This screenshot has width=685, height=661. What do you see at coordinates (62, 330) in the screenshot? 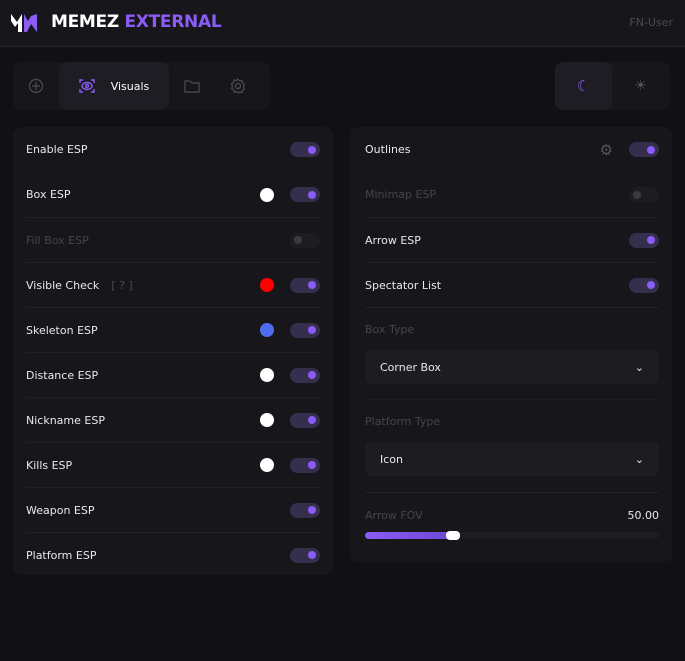
I see `toggle-label: Skeleton ESP` at bounding box center [62, 330].